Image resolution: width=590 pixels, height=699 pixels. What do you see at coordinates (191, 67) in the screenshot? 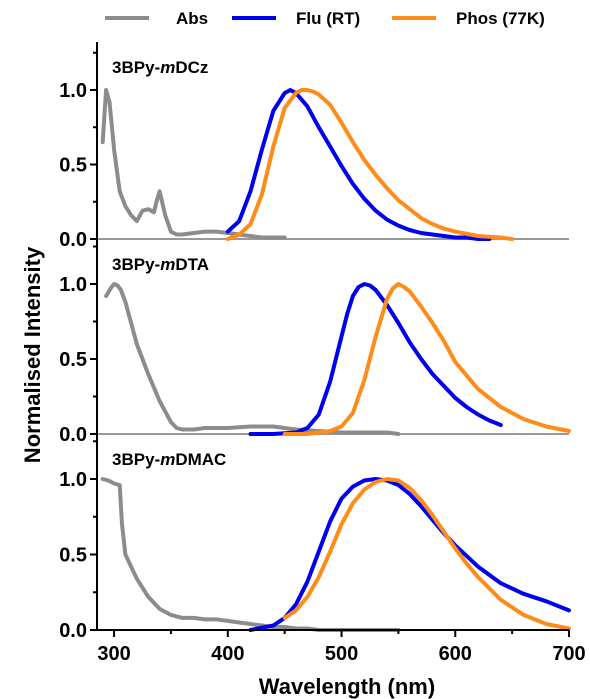
I see `panel-label-suffix: DCz` at bounding box center [191, 67].